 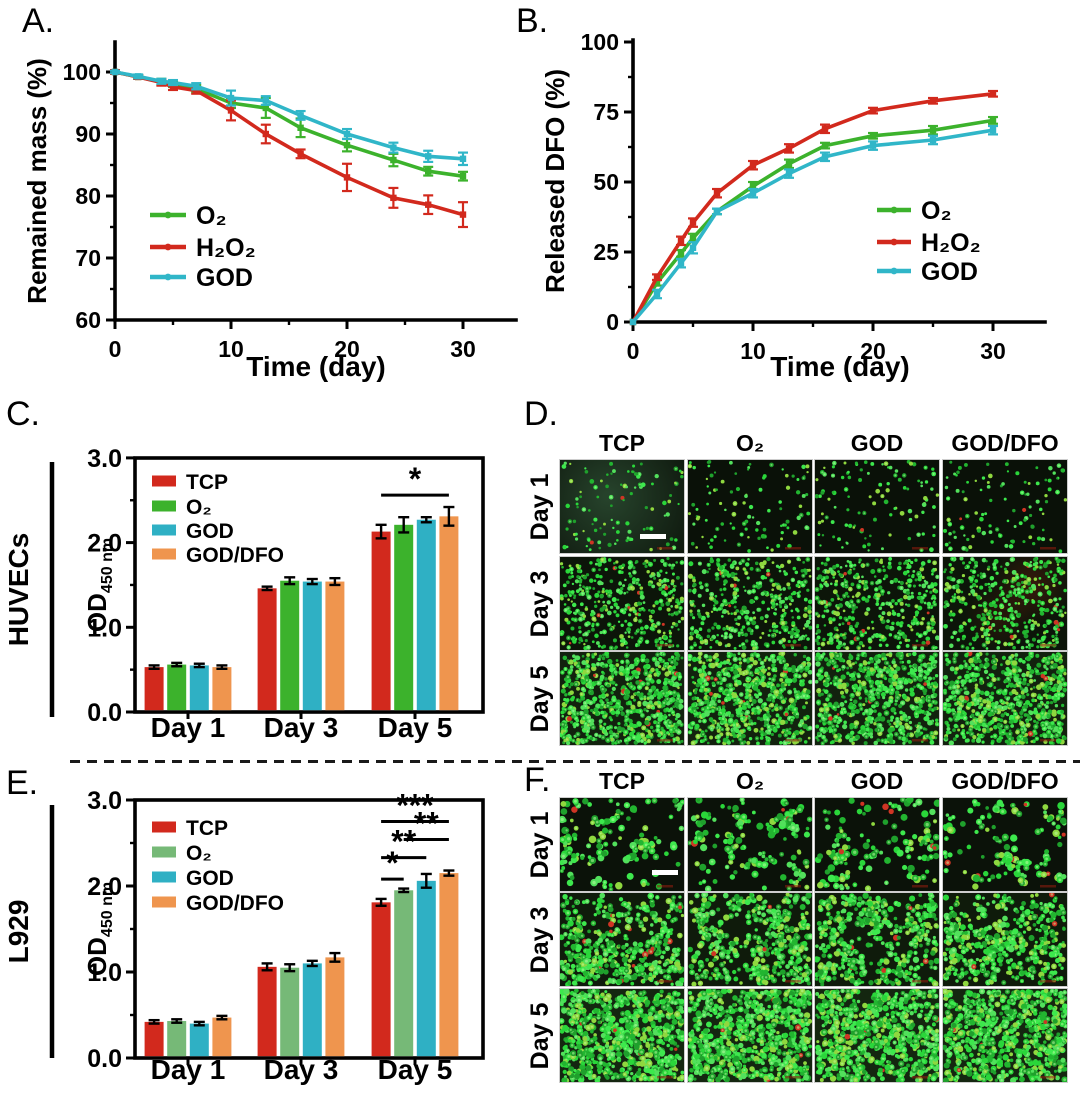 What do you see at coordinates (1005, 781) in the screenshot?
I see `column-header-f-3: GOD/DFO` at bounding box center [1005, 781].